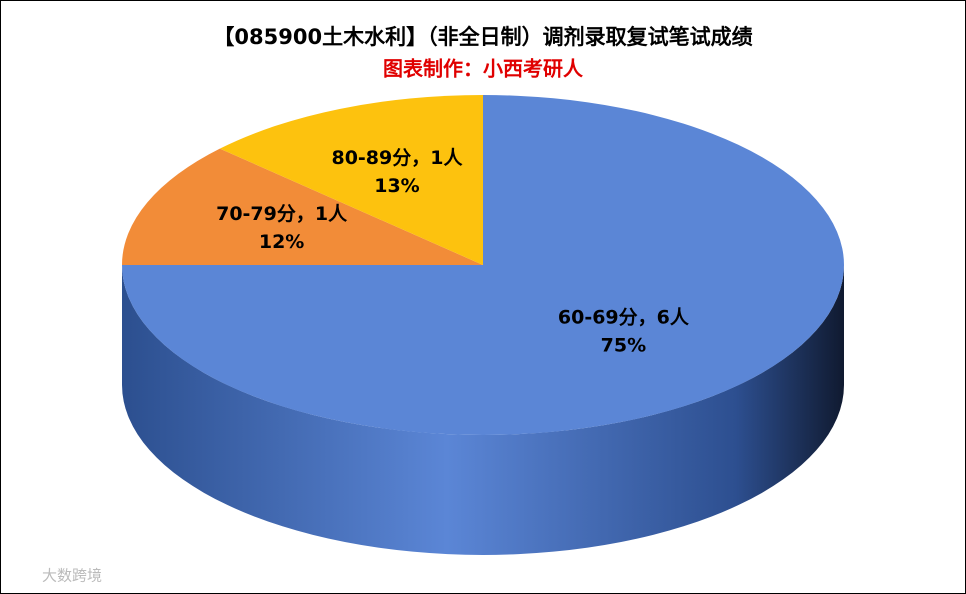 This screenshot has height=594, width=966. I want to click on watermark: 大数跨境, so click(72, 576).